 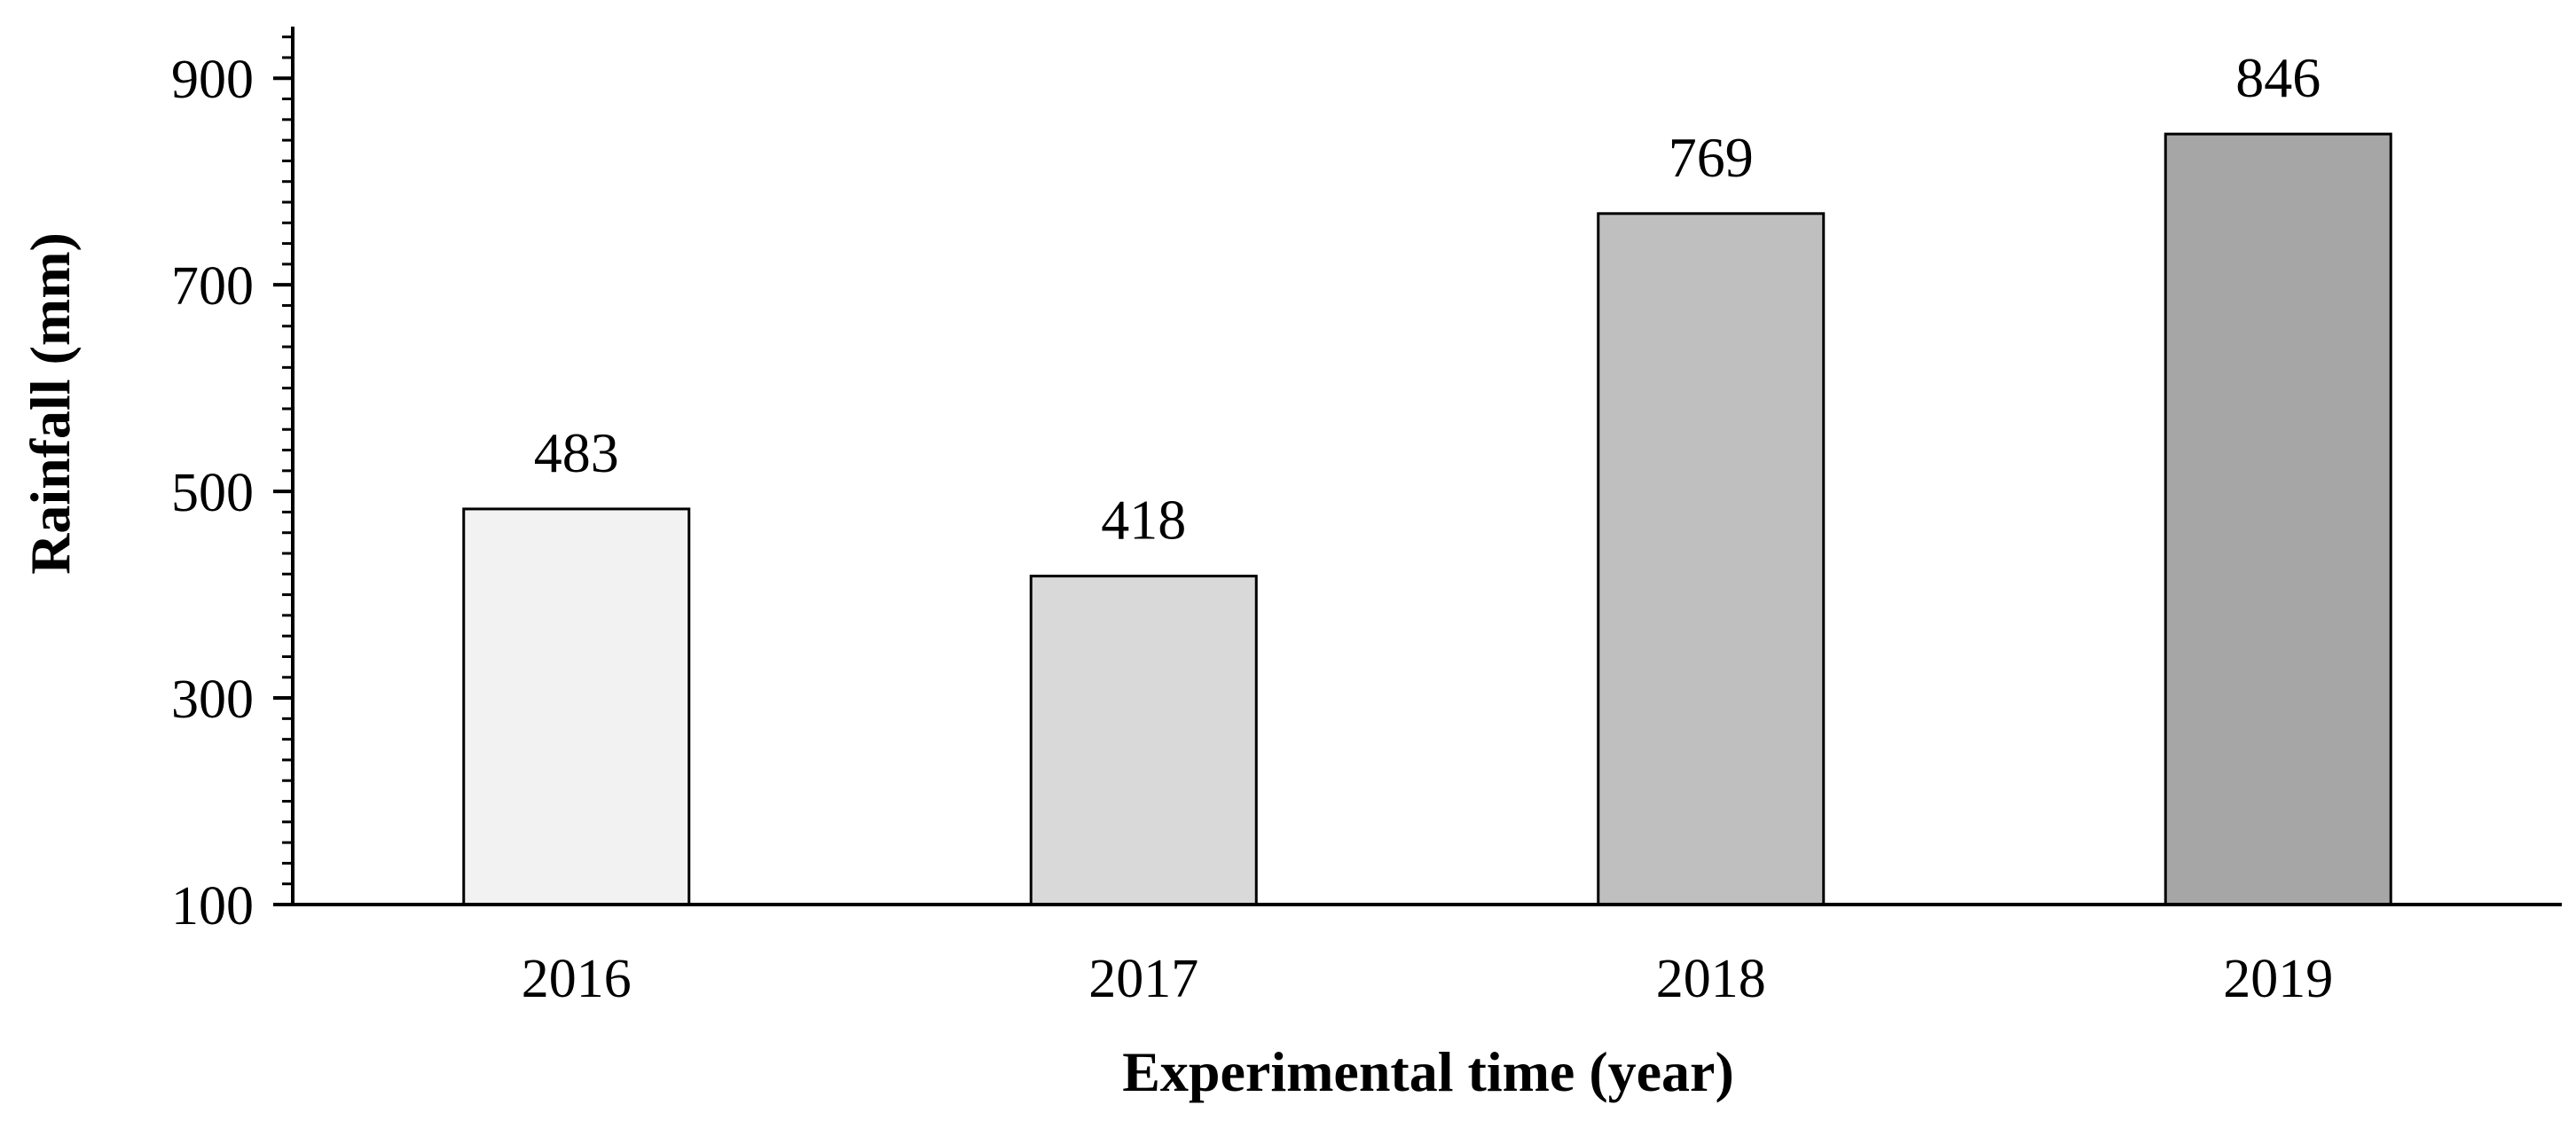 What do you see at coordinates (576, 706) in the screenshot?
I see `bar-2016` at bounding box center [576, 706].